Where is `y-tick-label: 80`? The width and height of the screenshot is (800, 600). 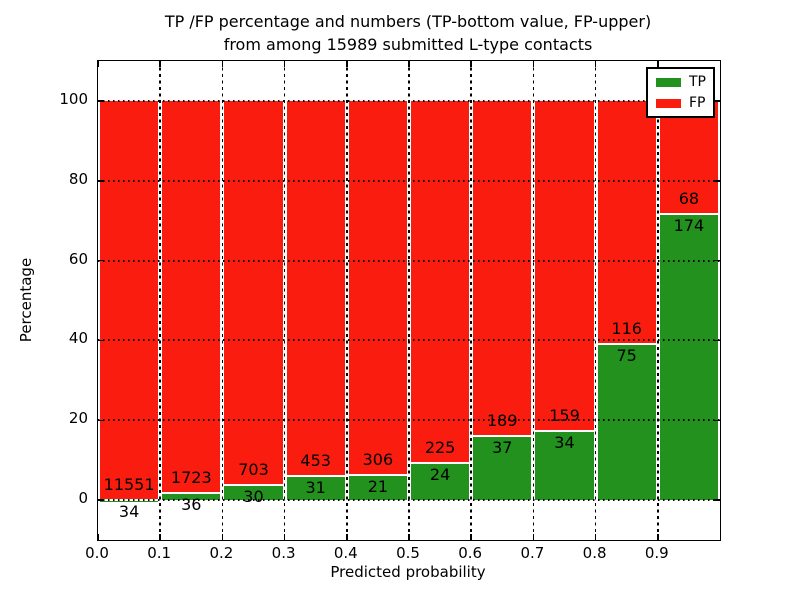
y-tick-label: 80 is located at coordinates (78, 178).